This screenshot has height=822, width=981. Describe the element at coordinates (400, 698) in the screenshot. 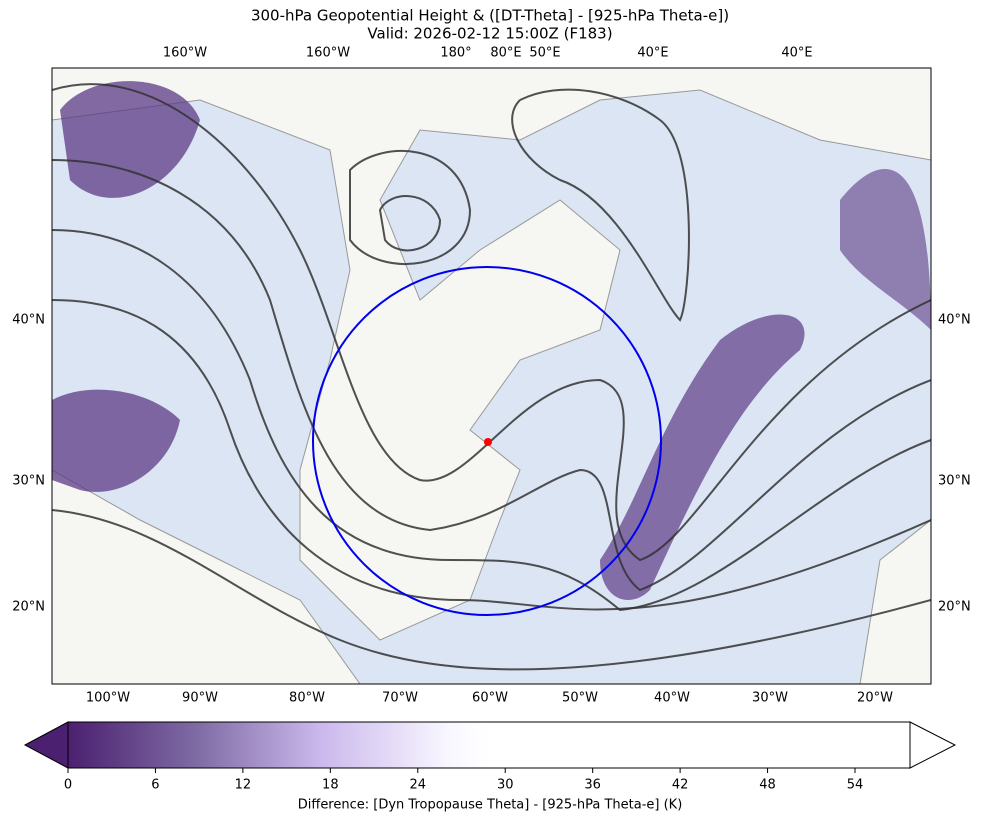

I see `lon-label: 70°W` at that location.